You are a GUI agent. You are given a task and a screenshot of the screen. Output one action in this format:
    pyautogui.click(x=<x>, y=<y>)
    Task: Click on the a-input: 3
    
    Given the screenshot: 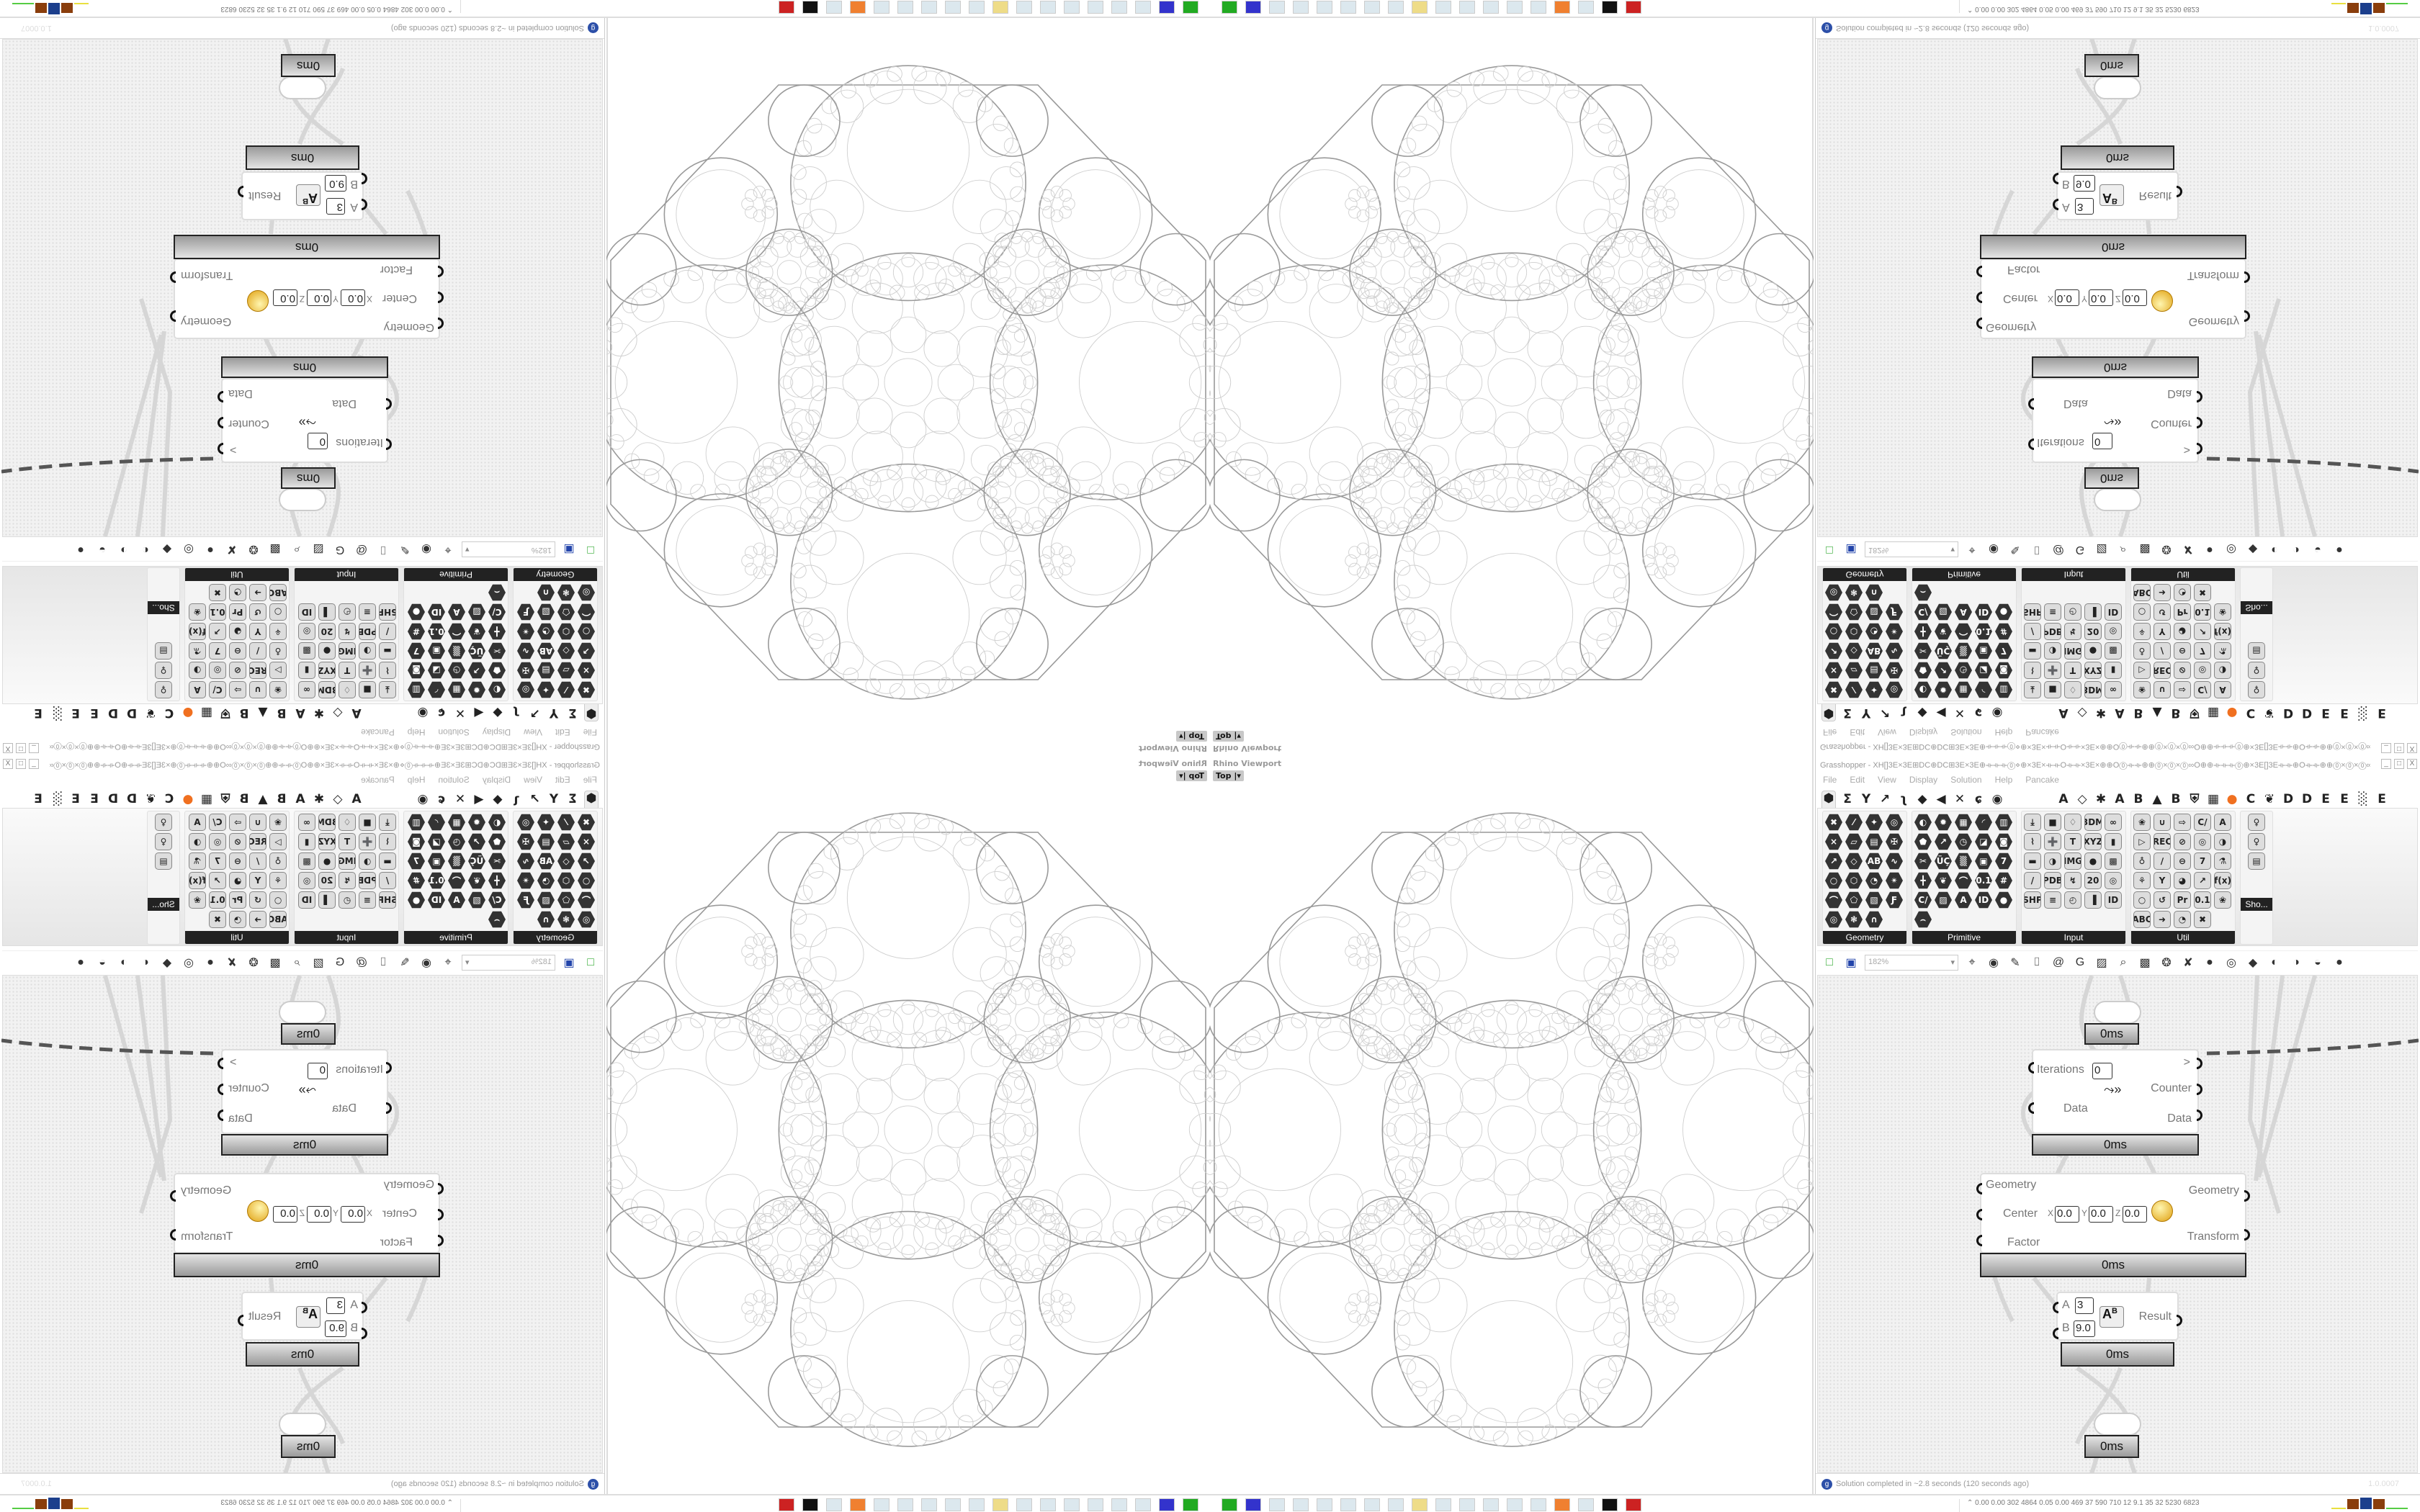 What is the action you would take?
    pyautogui.click(x=335, y=1305)
    